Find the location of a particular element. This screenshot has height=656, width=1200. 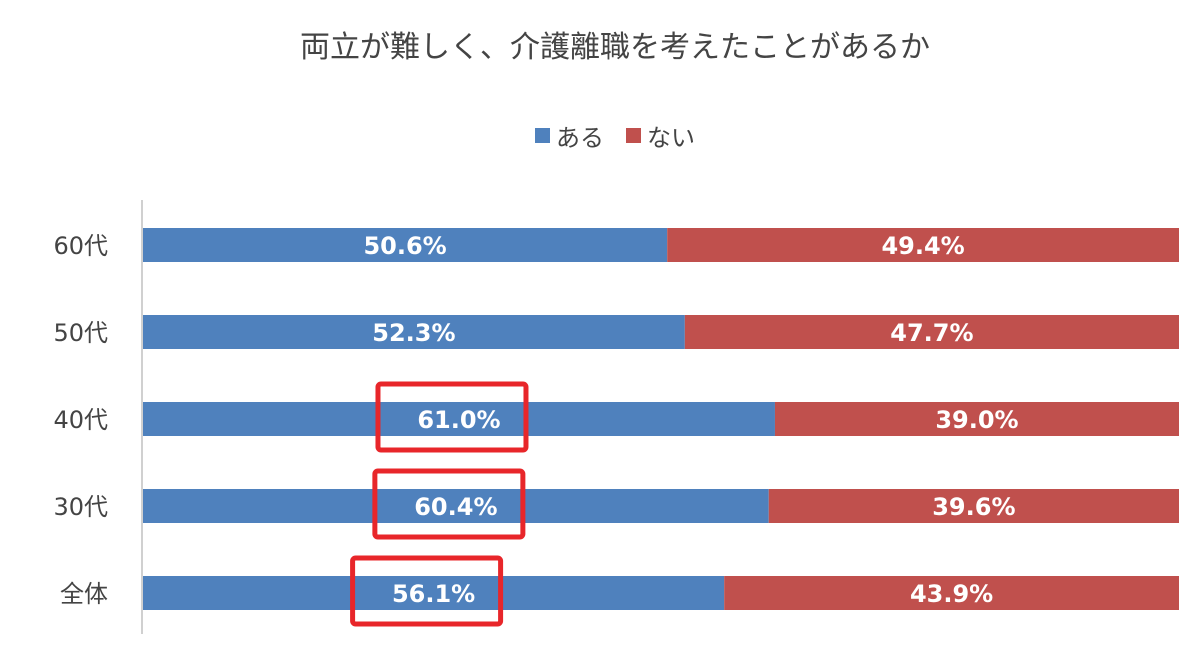

data-label-aru: 56.1% is located at coordinates (433, 594).